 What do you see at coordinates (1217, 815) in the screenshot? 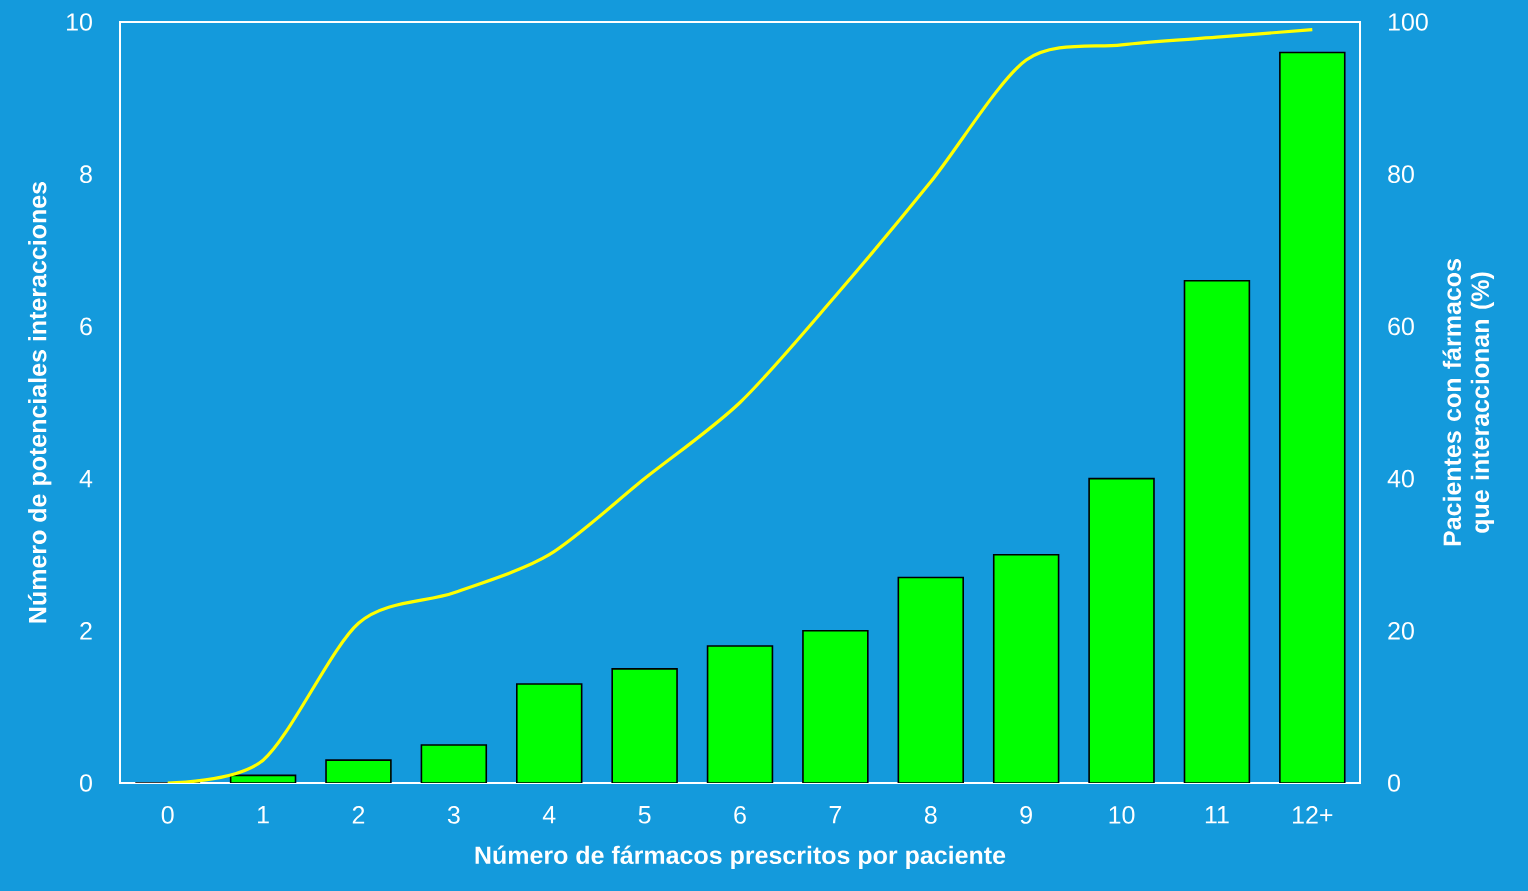
I see `x-tick-label: 11` at bounding box center [1217, 815].